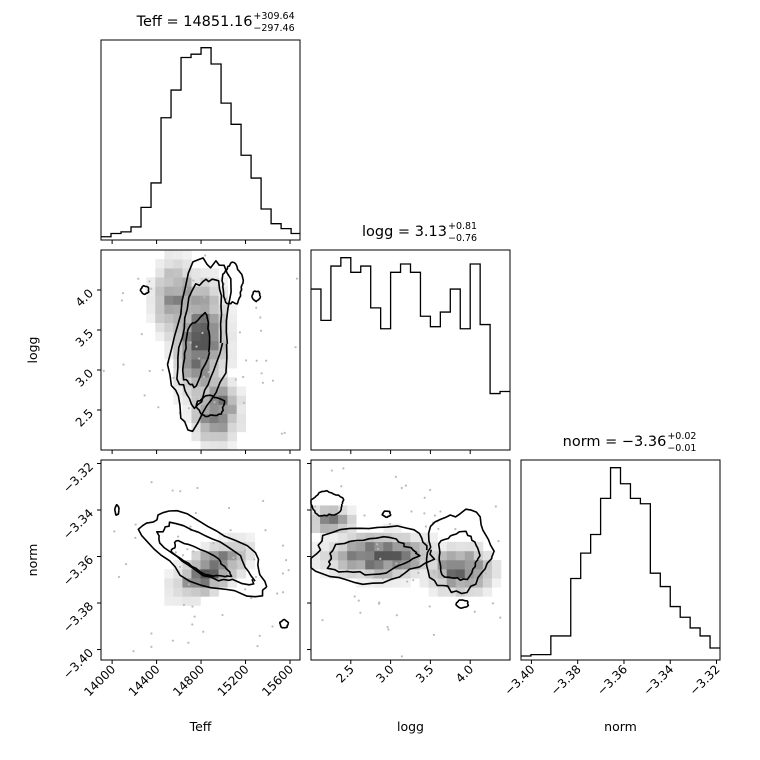  What do you see at coordinates (188, 680) in the screenshot?
I see `x-tick-label: 14800` at bounding box center [188, 680].